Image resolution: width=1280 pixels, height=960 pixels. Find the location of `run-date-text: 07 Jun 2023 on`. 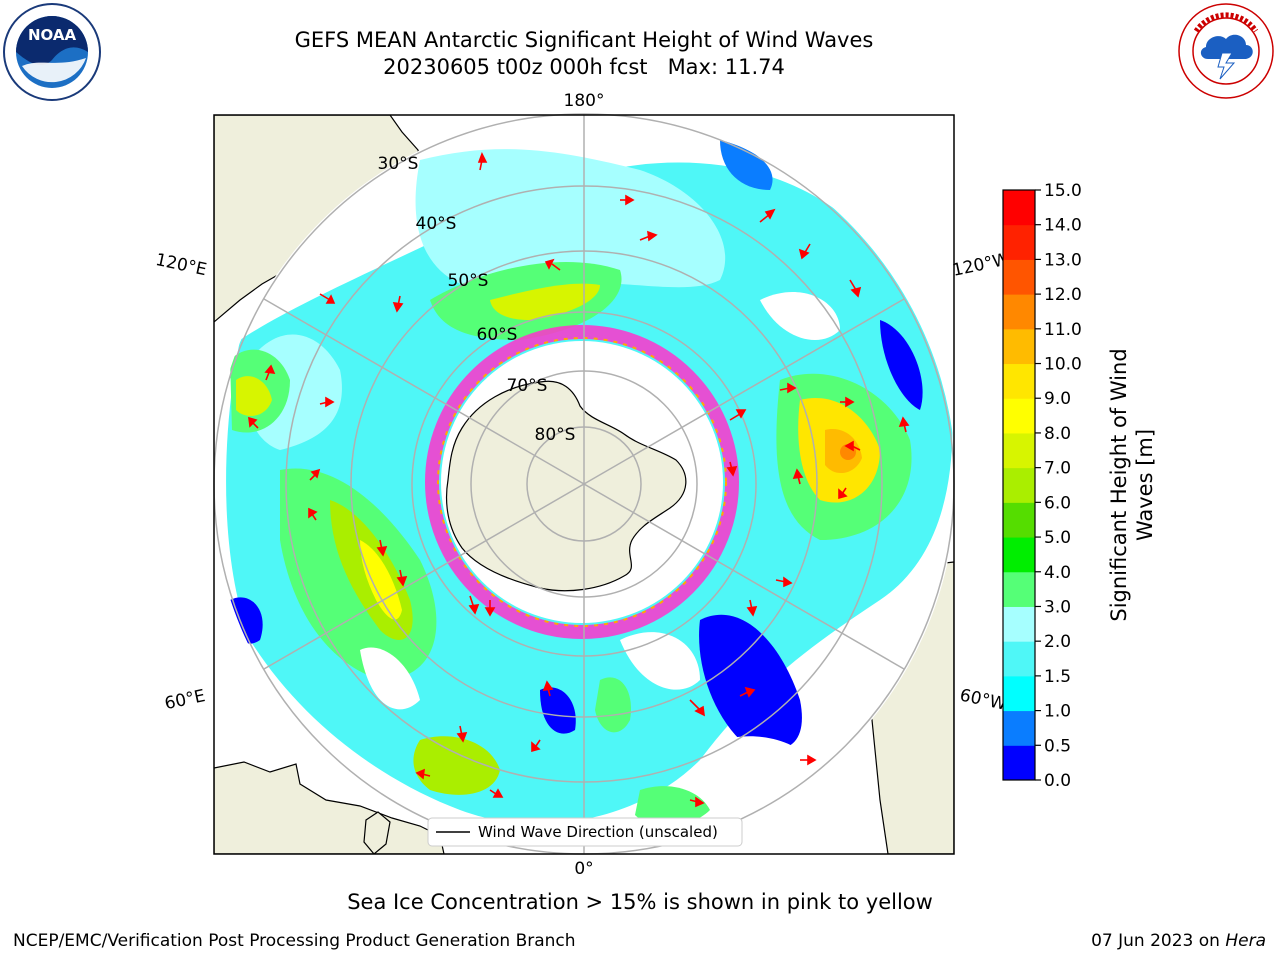

run-date-text: 07 Jun 2023 on is located at coordinates (1155, 941).